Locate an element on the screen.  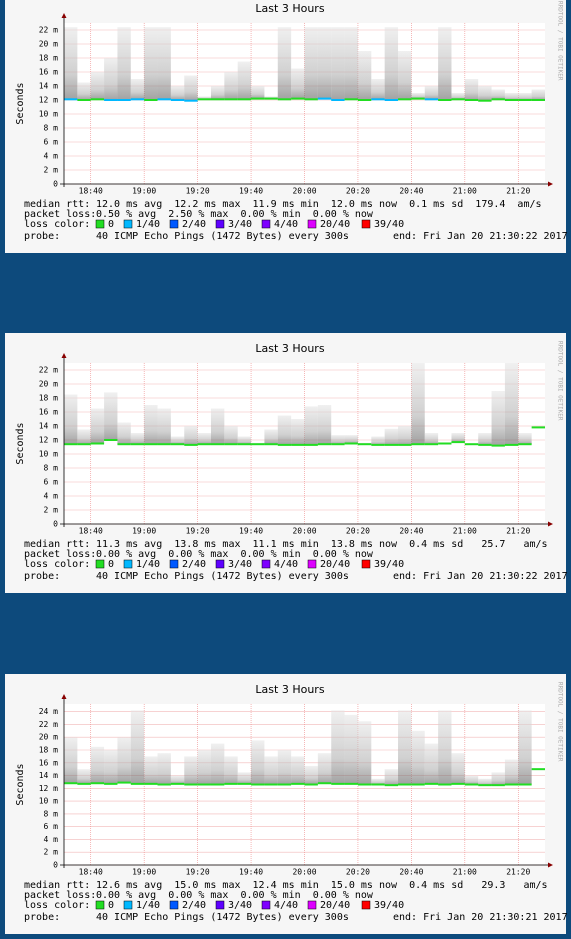
y-tick-label: 4 m is located at coordinates (51, 156).